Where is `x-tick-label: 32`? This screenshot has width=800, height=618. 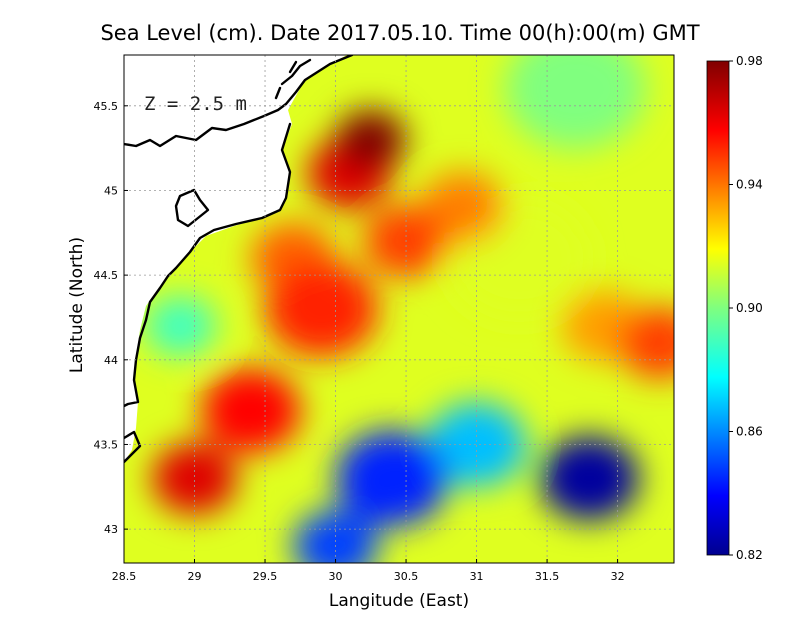
x-tick-label: 32 is located at coordinates (618, 576).